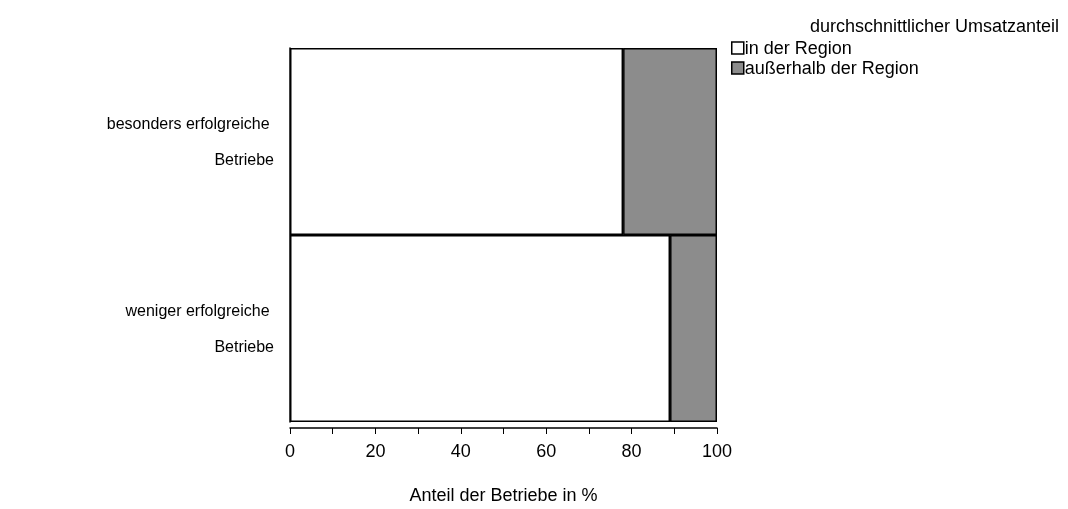 The image size is (1068, 509). I want to click on x-axis-title: Anteil der Betriebe in %, so click(503, 495).